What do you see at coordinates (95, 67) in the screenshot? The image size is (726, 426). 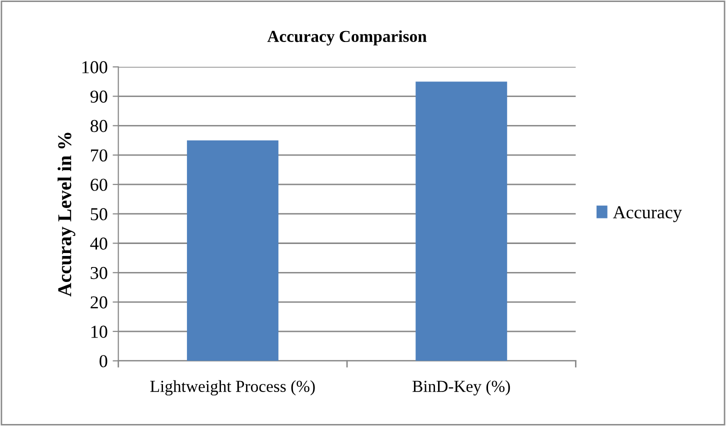 I see `y-tick-label: 100` at bounding box center [95, 67].